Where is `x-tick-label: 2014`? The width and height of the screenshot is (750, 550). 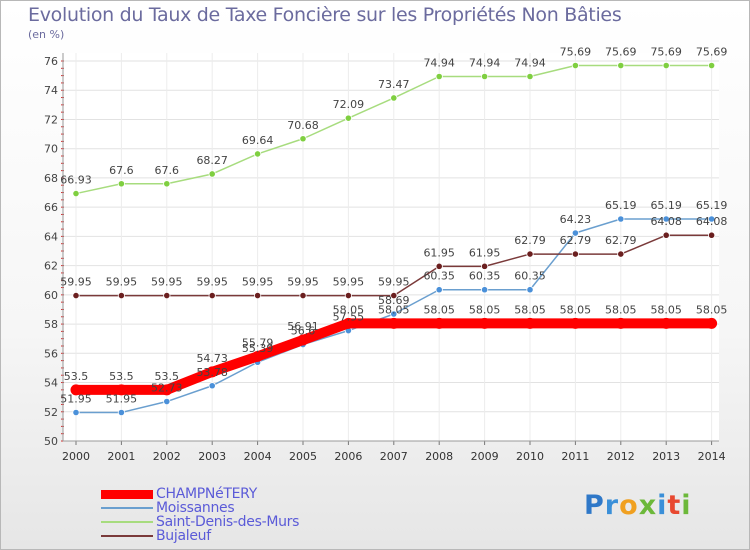 x-tick-label: 2014 is located at coordinates (712, 456).